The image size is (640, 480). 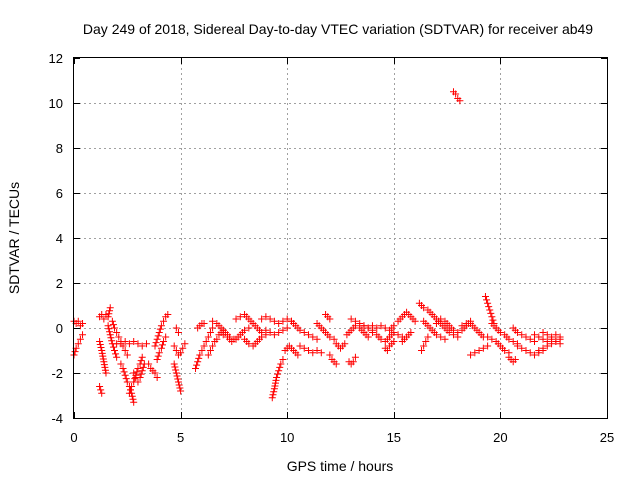 I want to click on x-axis-label: GPS time / hours, so click(x=340, y=466).